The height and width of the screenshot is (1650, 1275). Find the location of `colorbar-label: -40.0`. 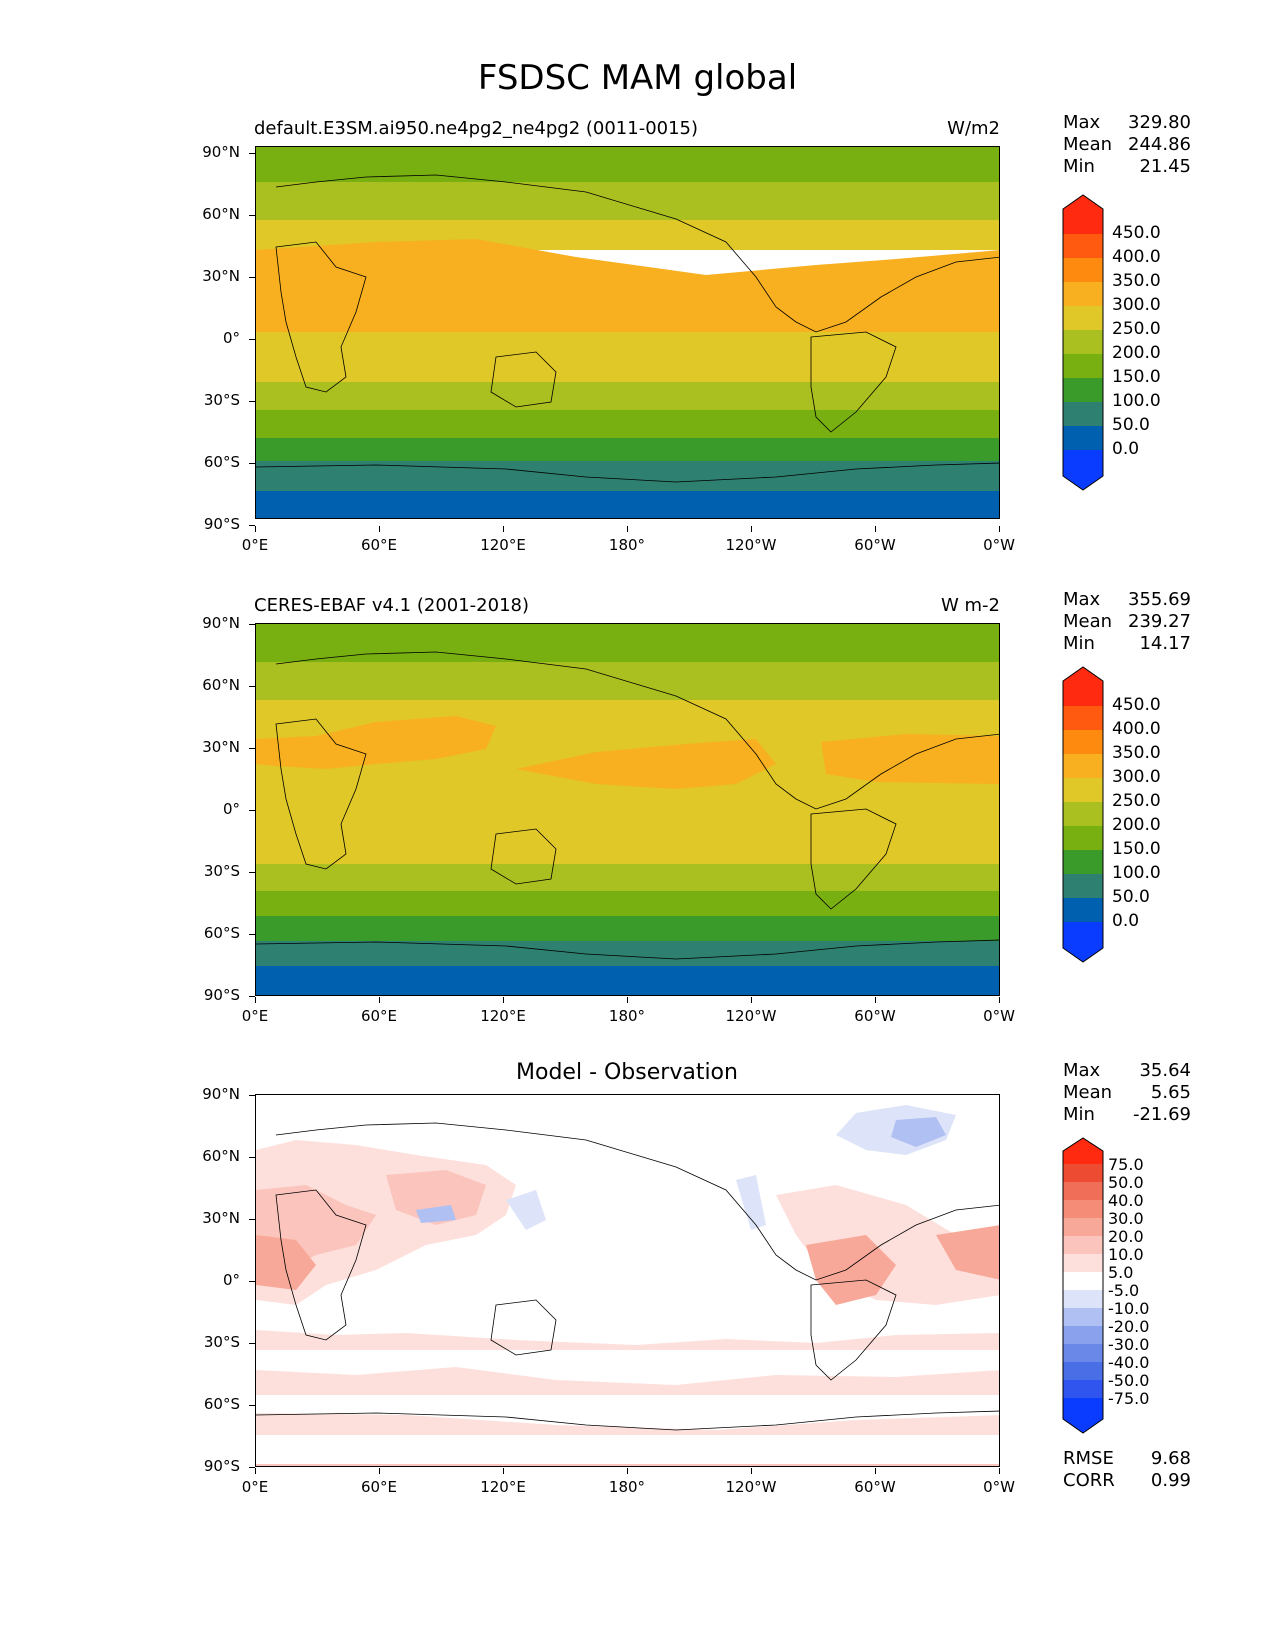

colorbar-label: -40.0 is located at coordinates (1129, 1362).